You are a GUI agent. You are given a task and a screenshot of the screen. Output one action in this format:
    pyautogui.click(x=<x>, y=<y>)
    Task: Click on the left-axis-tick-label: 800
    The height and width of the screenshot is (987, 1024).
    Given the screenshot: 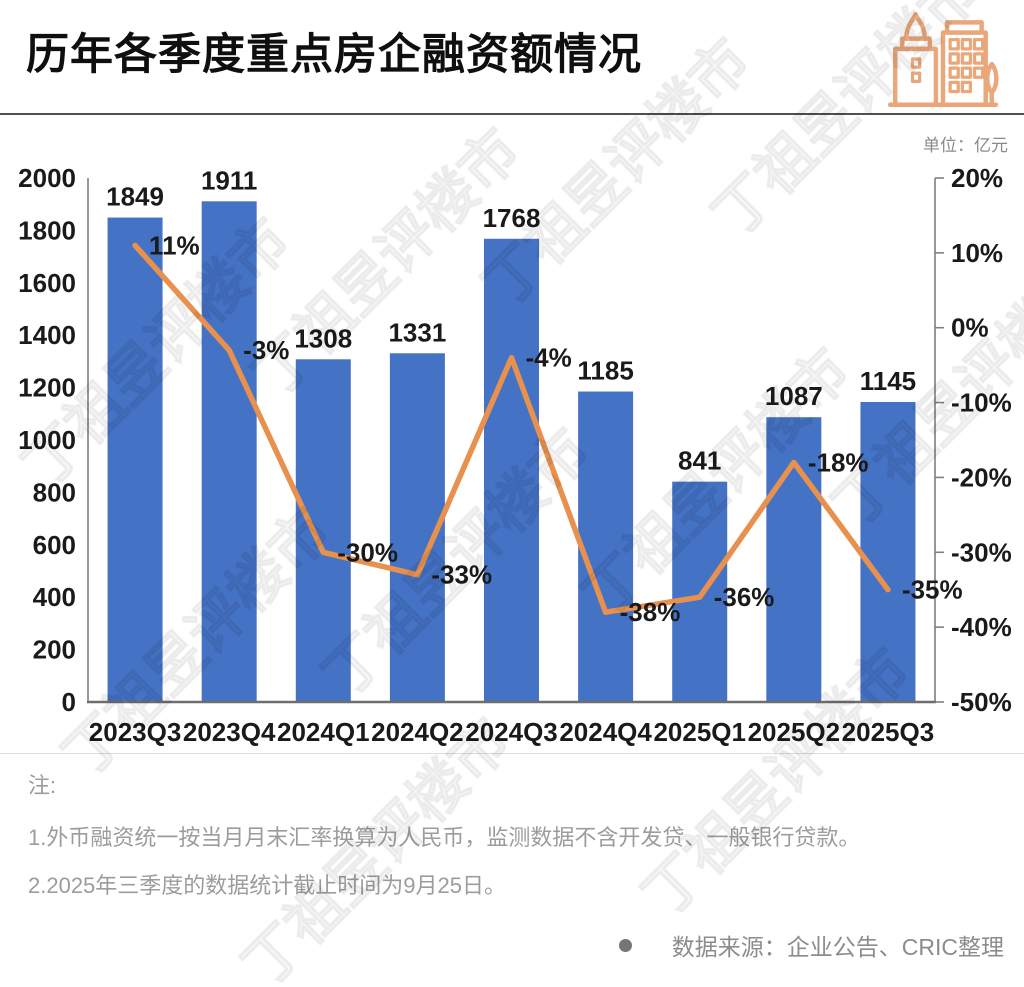 What is the action you would take?
    pyautogui.click(x=54, y=492)
    